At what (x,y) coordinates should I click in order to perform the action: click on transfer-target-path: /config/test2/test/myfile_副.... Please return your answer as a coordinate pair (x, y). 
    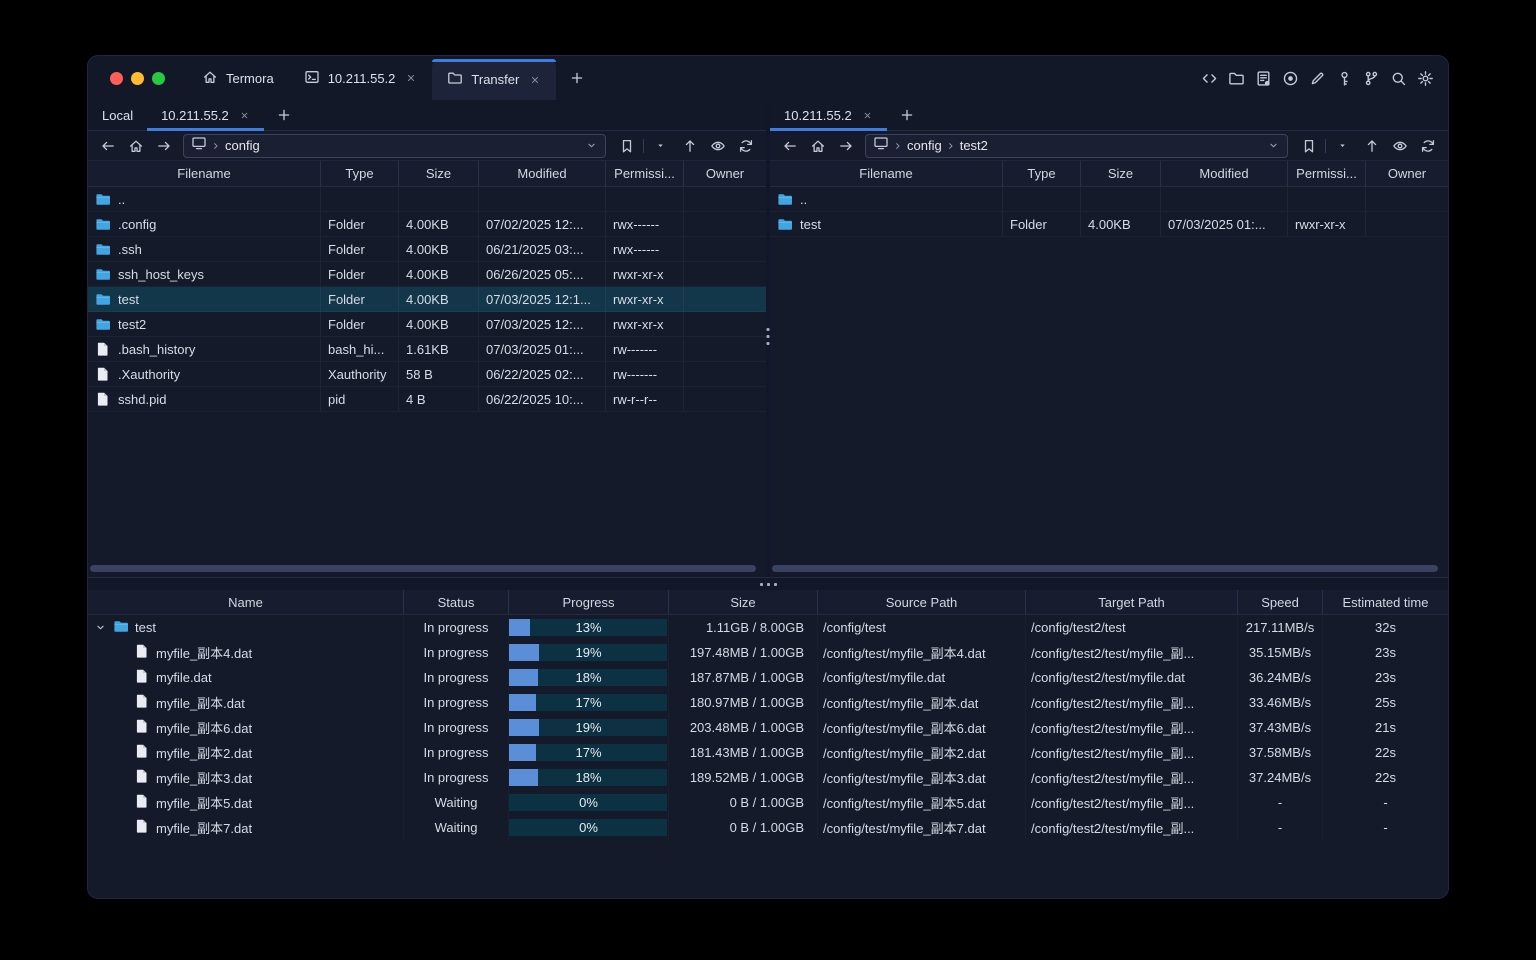
    Looking at the image, I should click on (1132, 802).